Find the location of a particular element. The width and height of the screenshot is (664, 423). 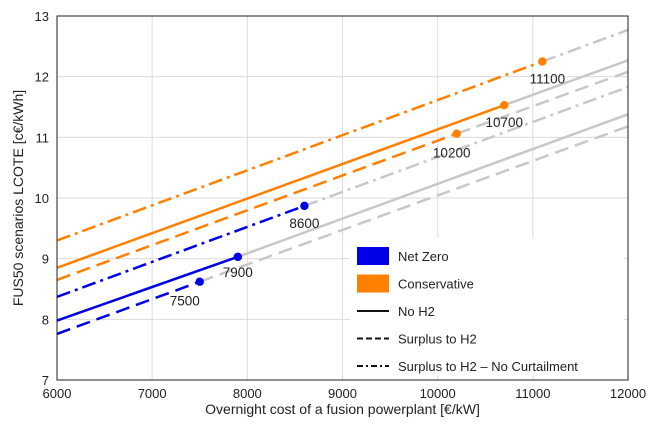

legend-swatch-net-zero is located at coordinates (373, 256).